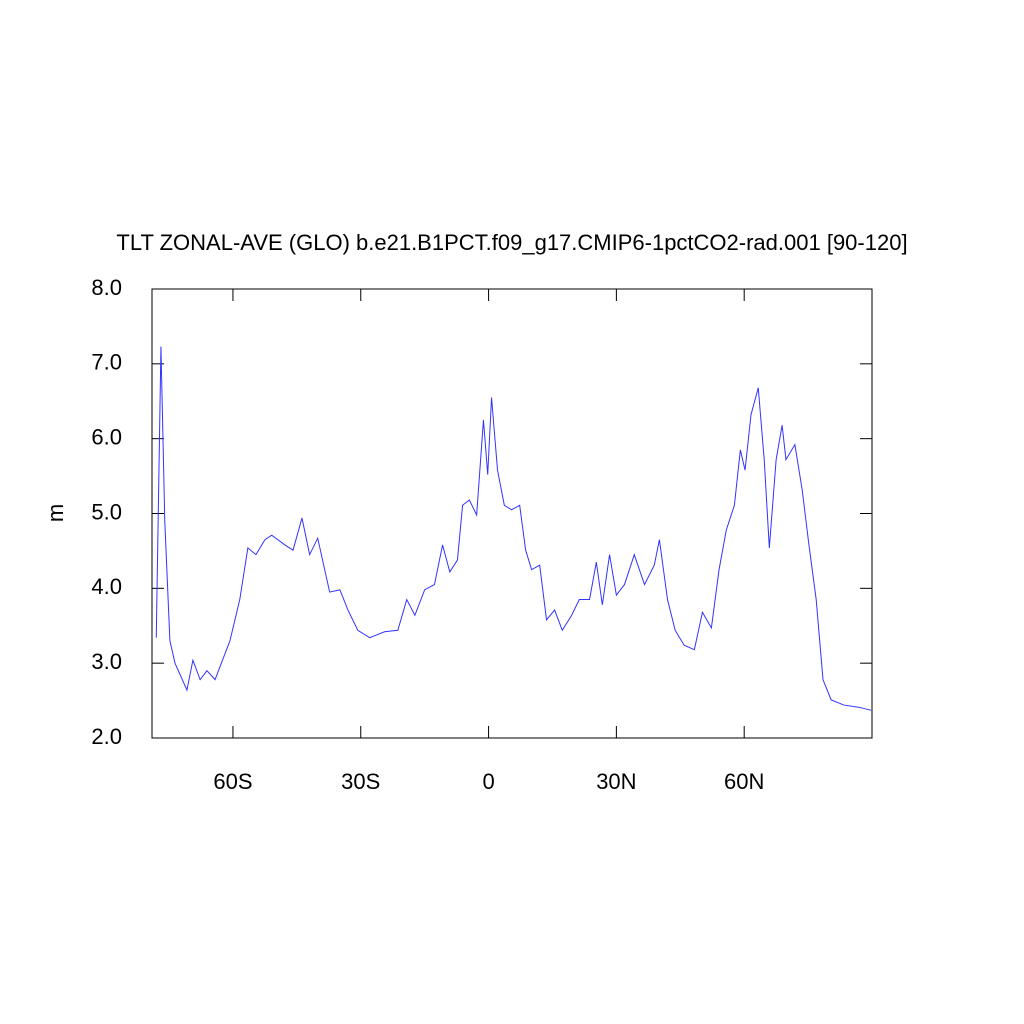 The height and width of the screenshot is (1024, 1024). I want to click on x-tick-label: 30S, so click(360, 781).